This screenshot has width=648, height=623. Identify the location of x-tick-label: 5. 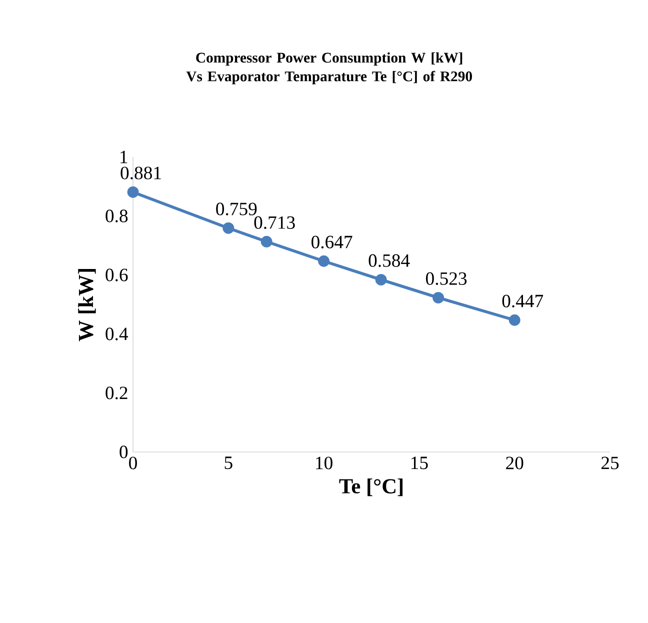
(228, 463).